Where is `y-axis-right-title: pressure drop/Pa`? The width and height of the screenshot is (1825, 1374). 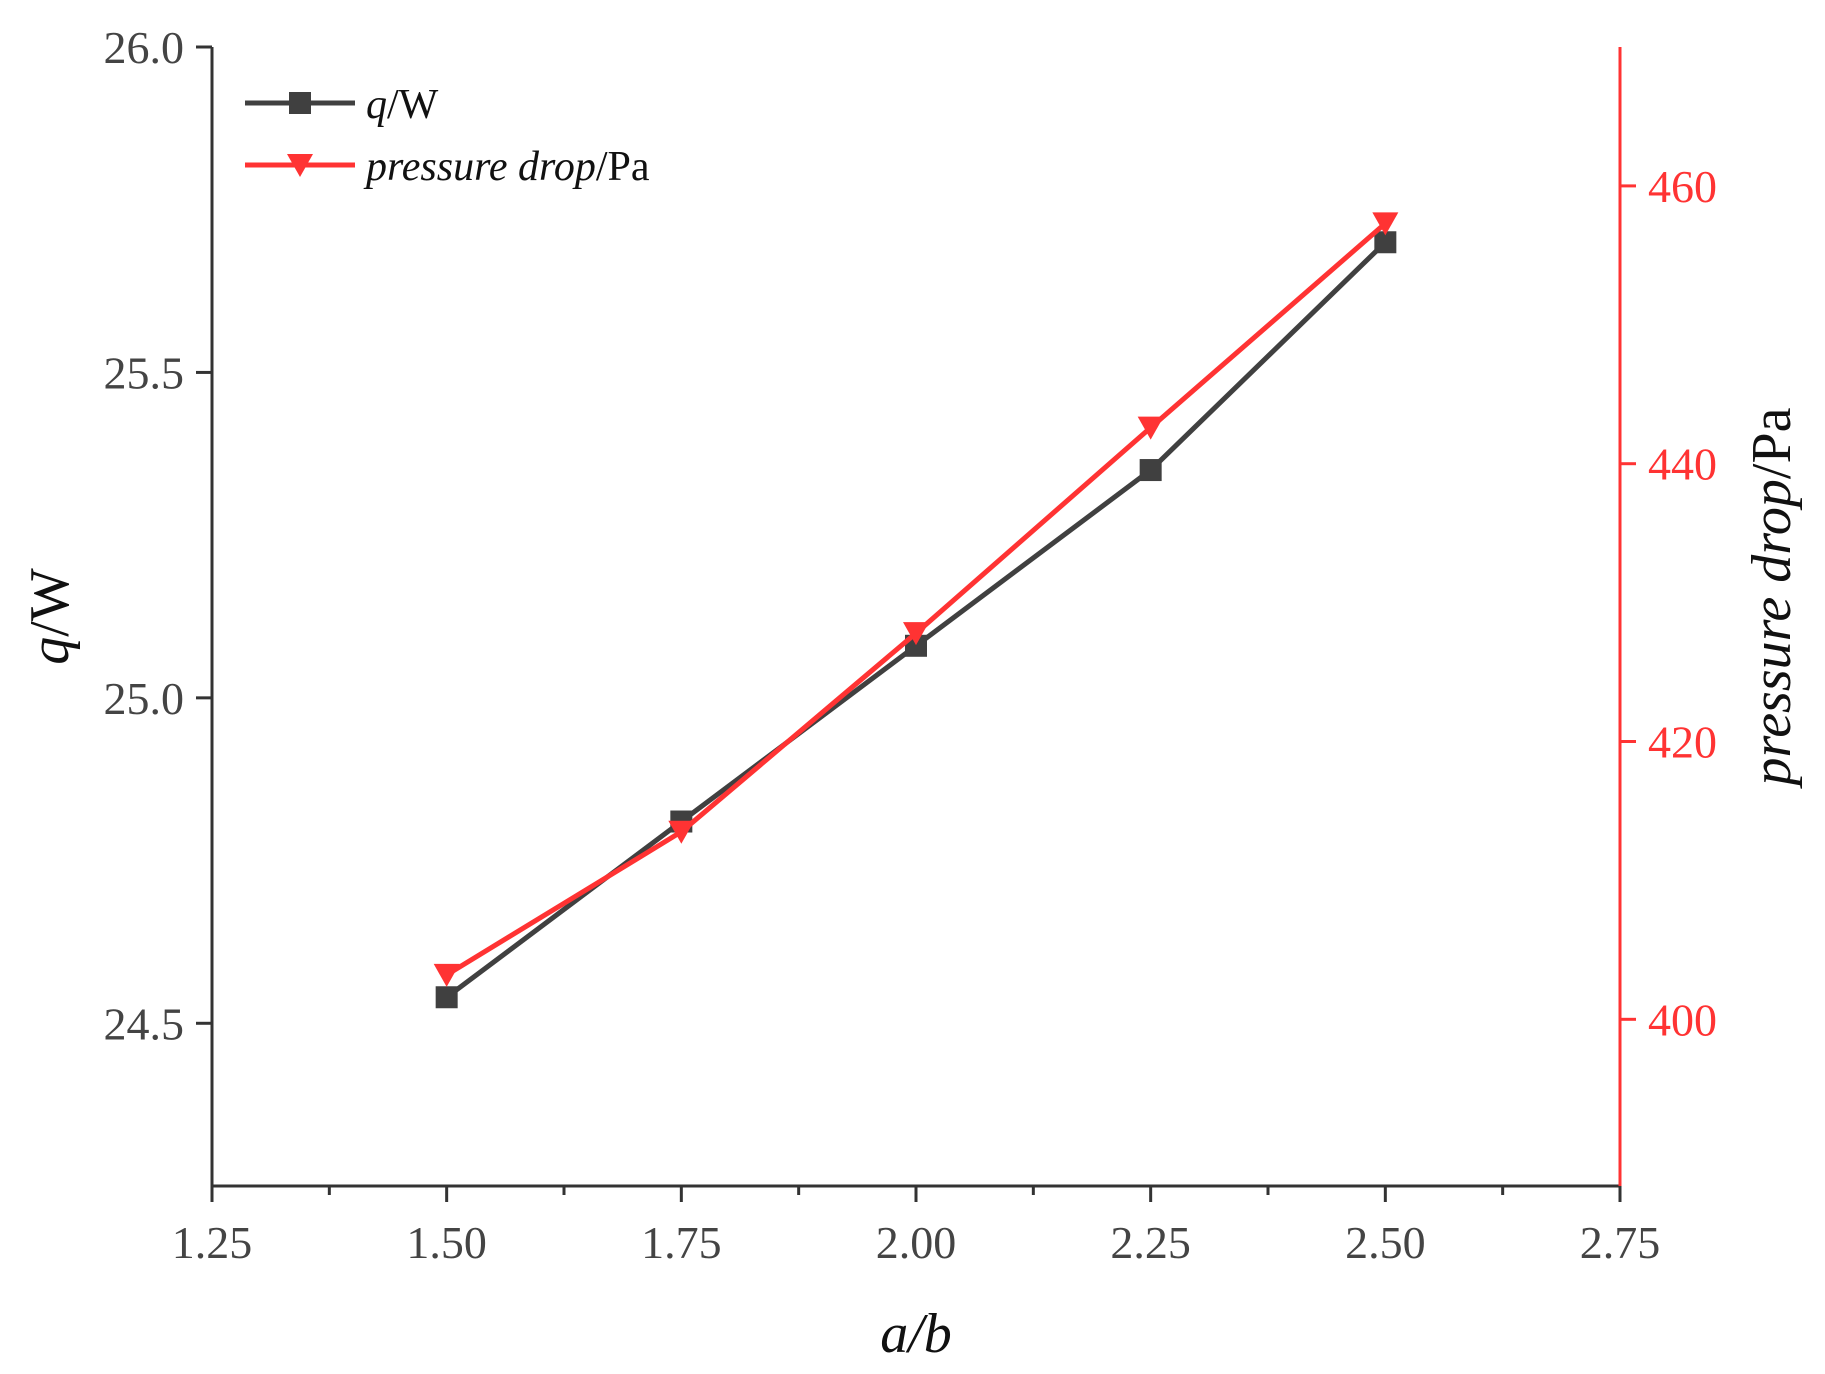 y-axis-right-title: pressure drop/Pa is located at coordinates (1772, 598).